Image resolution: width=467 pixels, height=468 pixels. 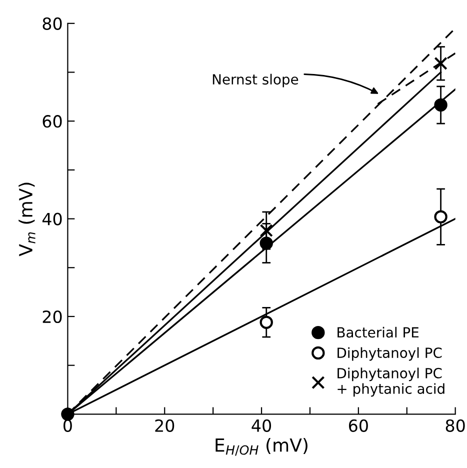 What do you see at coordinates (52, 121) in the screenshot?
I see `y-tick-label: 60` at bounding box center [52, 121].